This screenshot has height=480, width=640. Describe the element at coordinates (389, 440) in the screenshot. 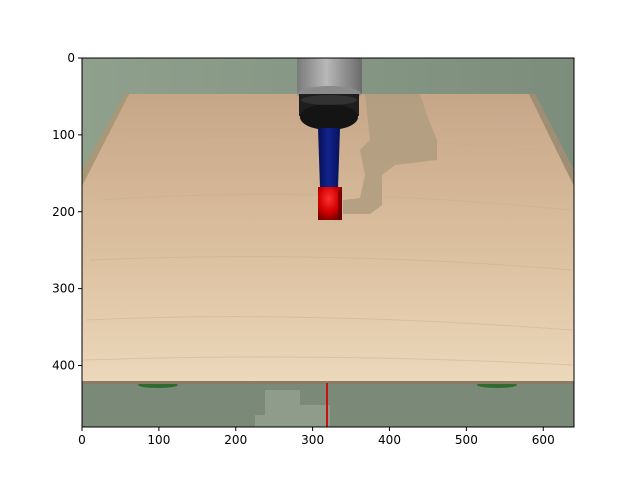

I see `x-tick-label: 400` at that location.